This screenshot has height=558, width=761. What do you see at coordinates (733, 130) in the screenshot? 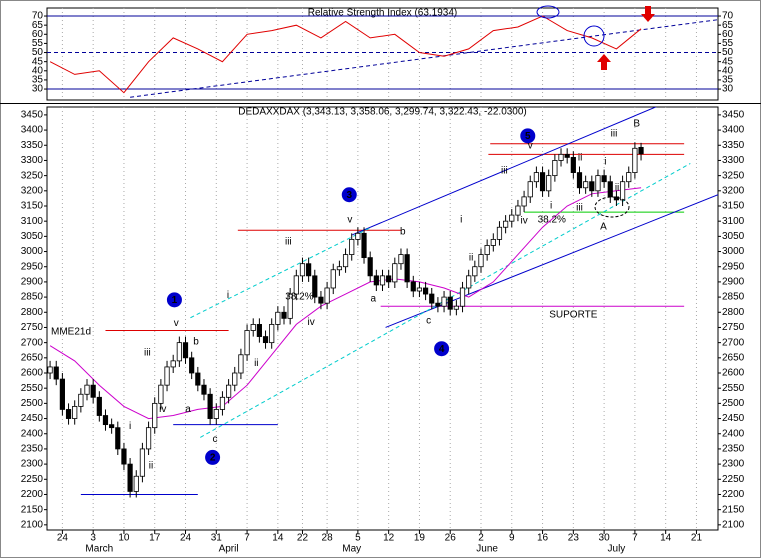
I see `y-tick-label-right: 3400` at bounding box center [733, 130].